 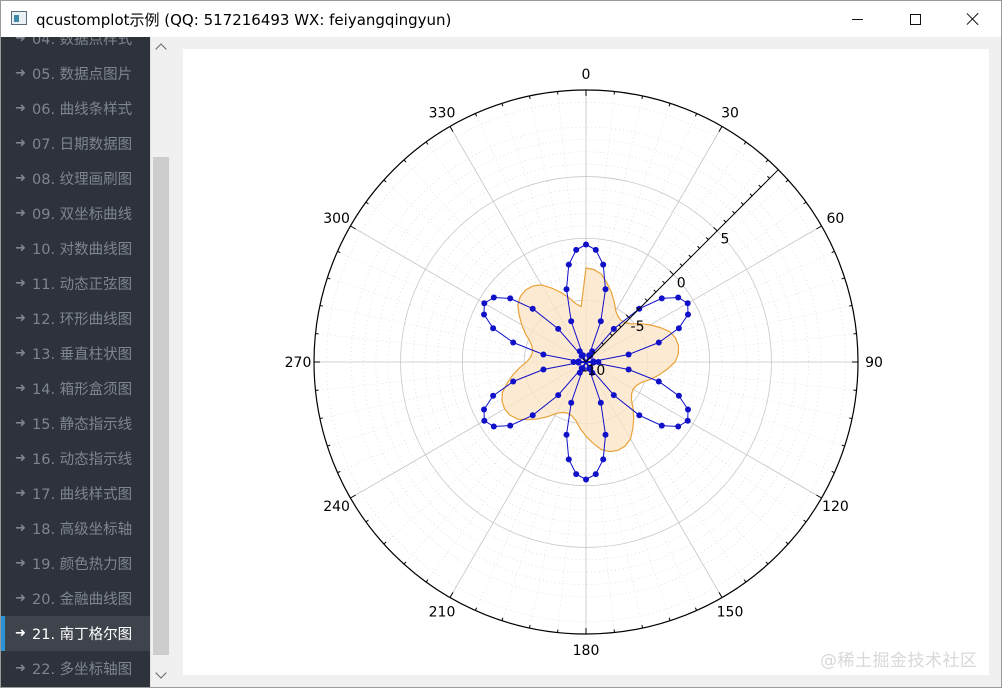 What do you see at coordinates (75, 388) in the screenshot?
I see `sidebar-item: ➜ 14. 箱形盒须图` at bounding box center [75, 388].